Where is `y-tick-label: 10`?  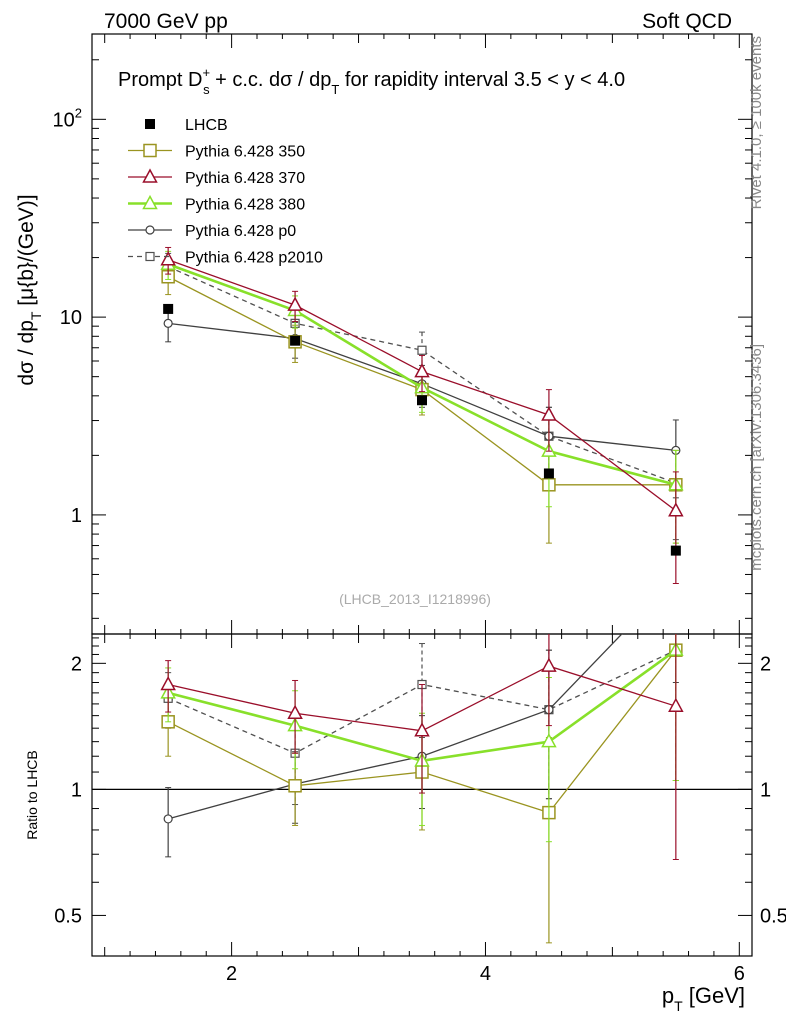 y-tick-label: 10 is located at coordinates (71, 318).